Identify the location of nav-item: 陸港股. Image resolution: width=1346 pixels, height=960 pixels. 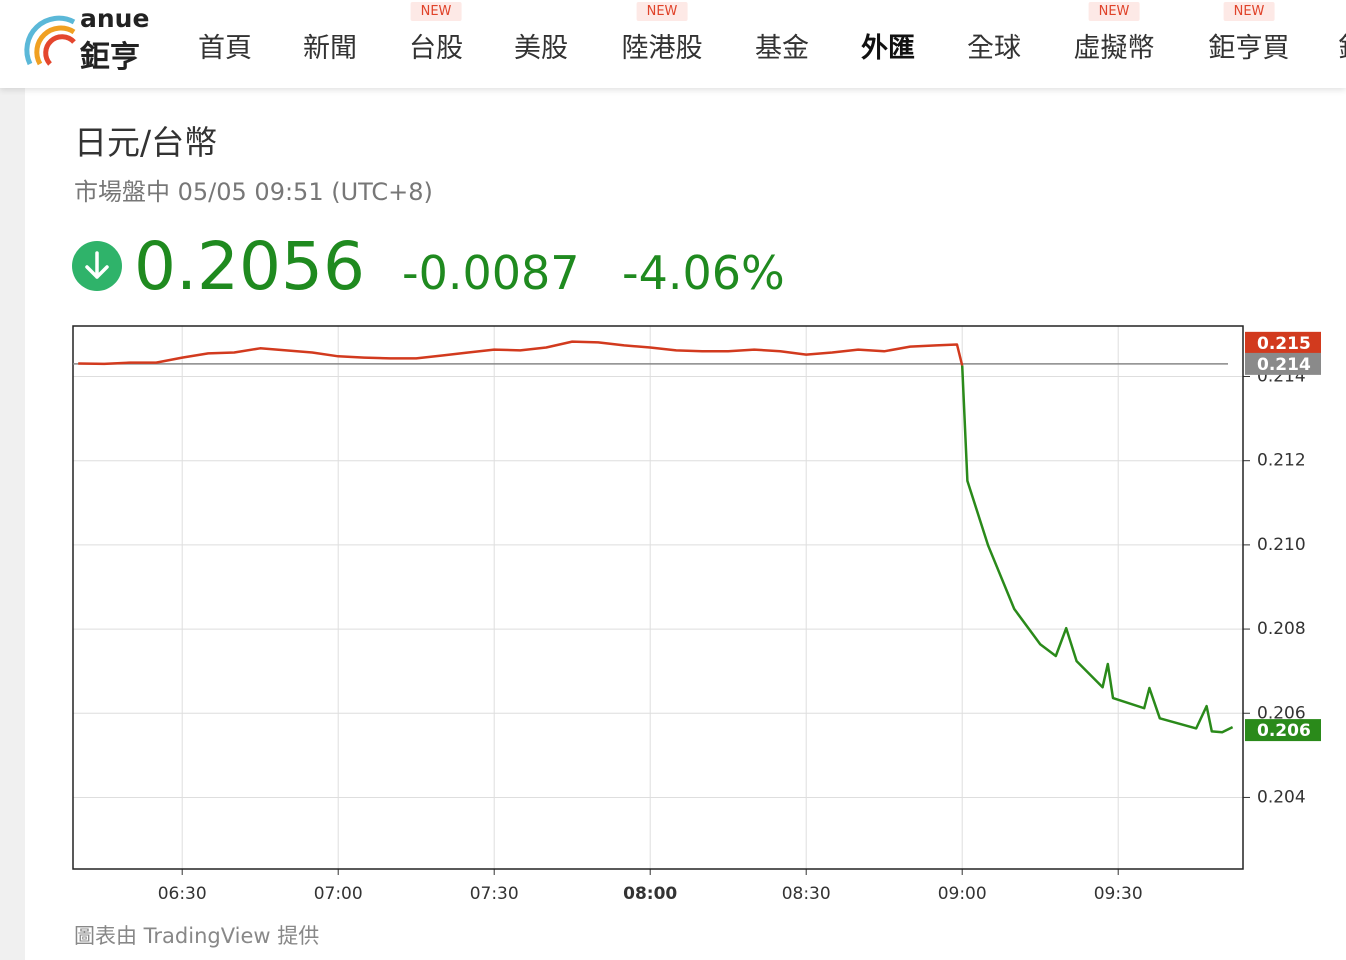
(662, 48).